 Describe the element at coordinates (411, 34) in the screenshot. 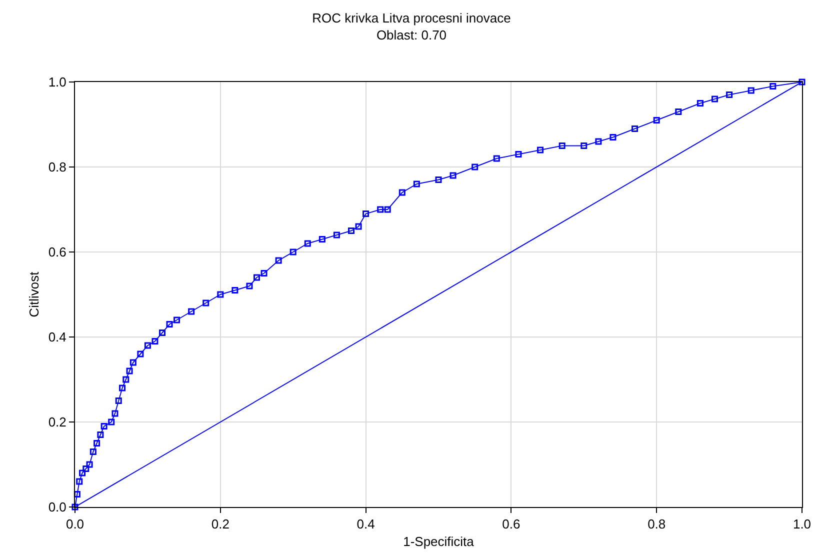

I see `chart-subtitle: Oblast: 0.70` at that location.